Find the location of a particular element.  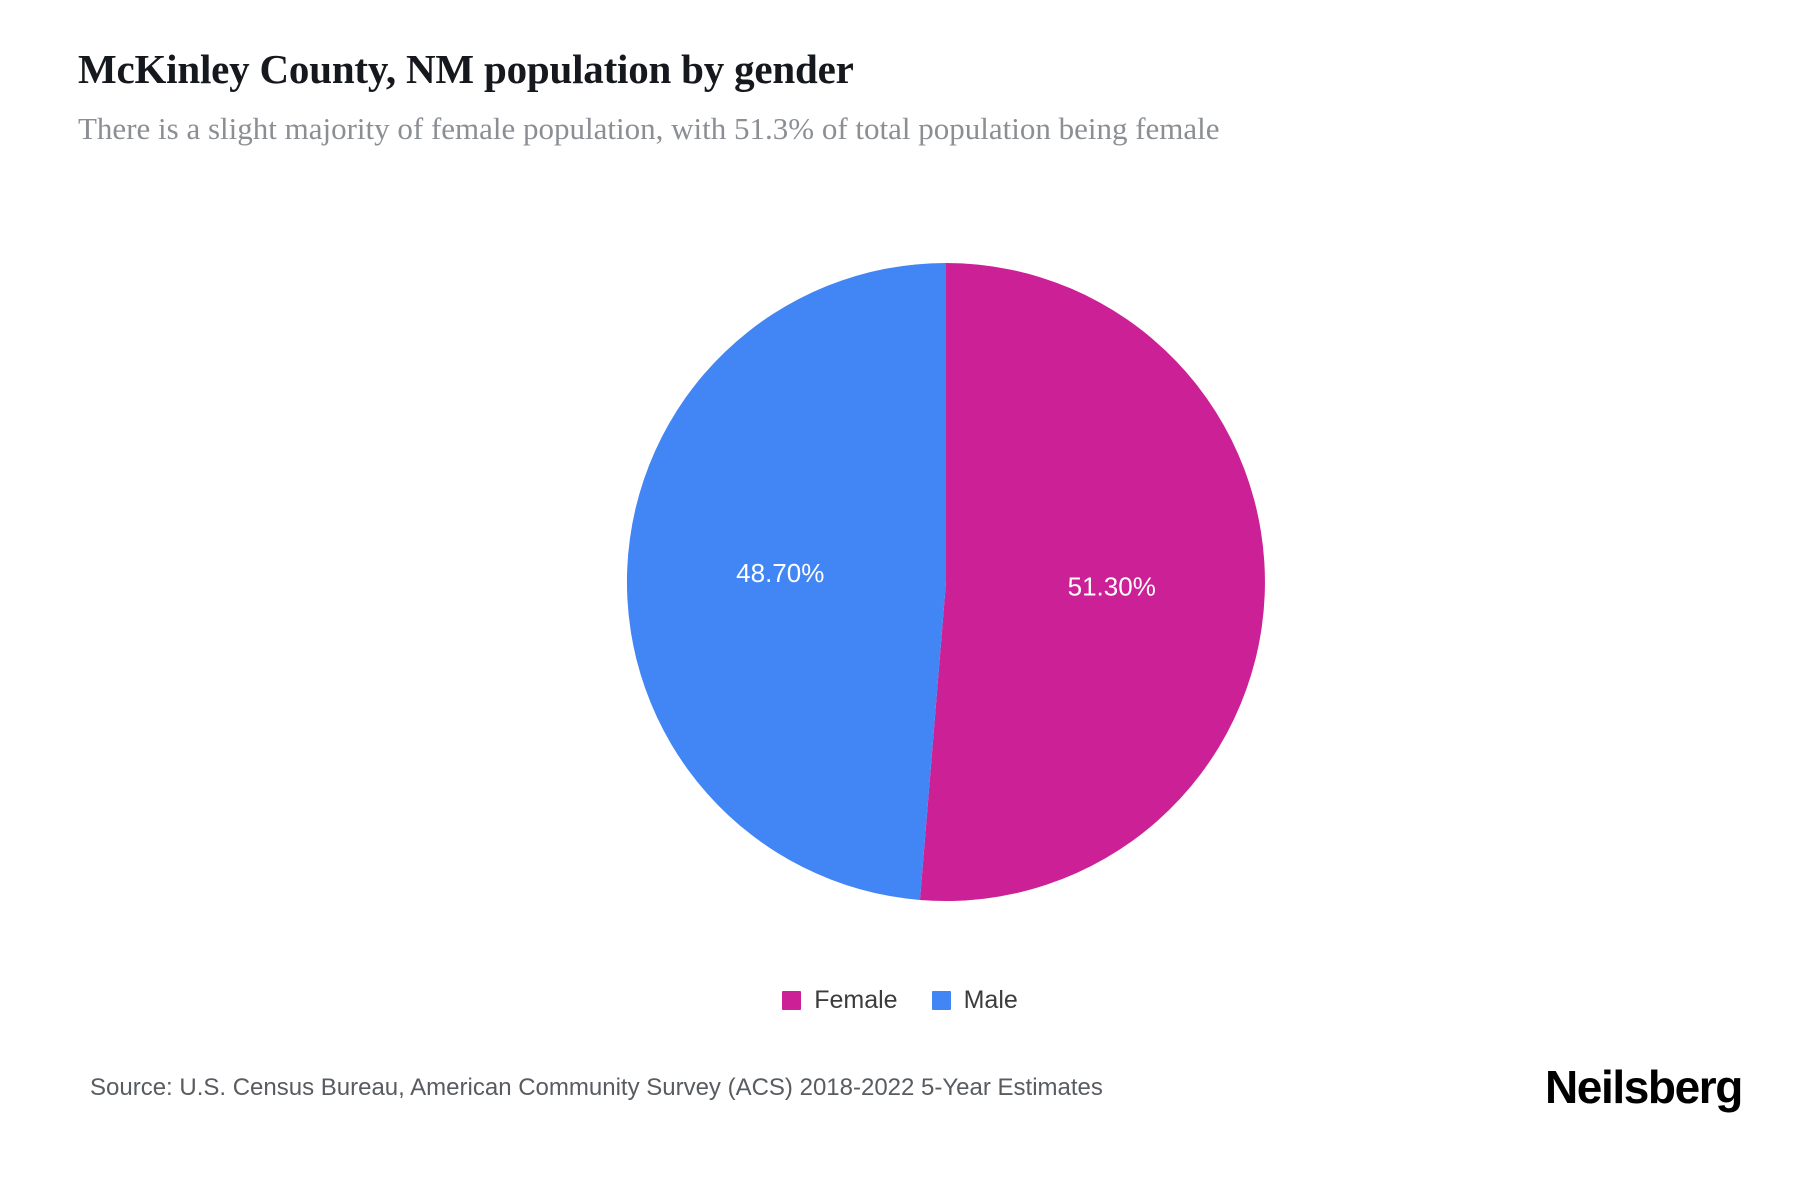

legend-swatch-female-icon is located at coordinates (792, 1000).